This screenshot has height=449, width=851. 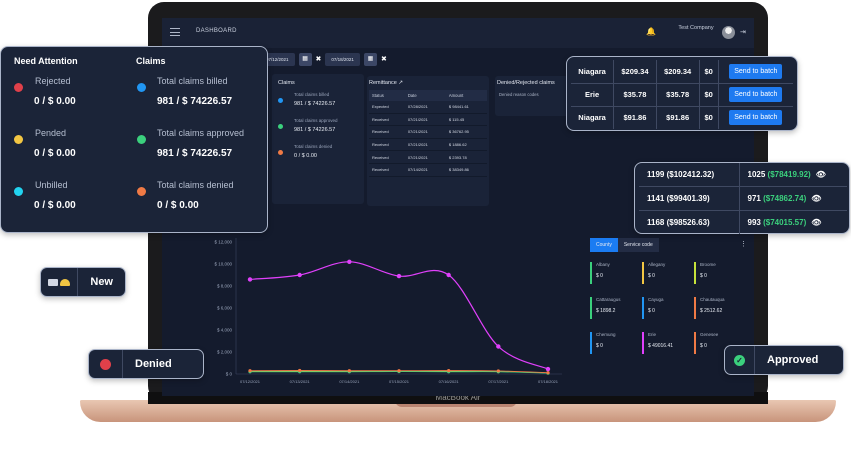 I want to click on county-item: Genesee $ 0, so click(x=720, y=345).